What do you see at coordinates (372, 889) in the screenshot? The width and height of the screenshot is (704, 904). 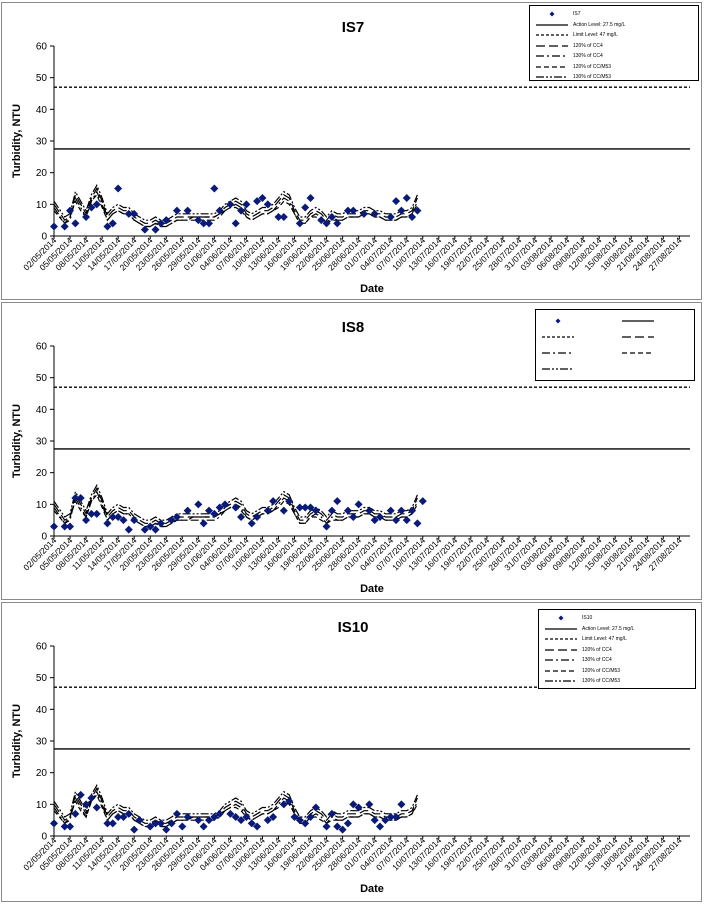 I see `x-axis-label: Date` at bounding box center [372, 889].